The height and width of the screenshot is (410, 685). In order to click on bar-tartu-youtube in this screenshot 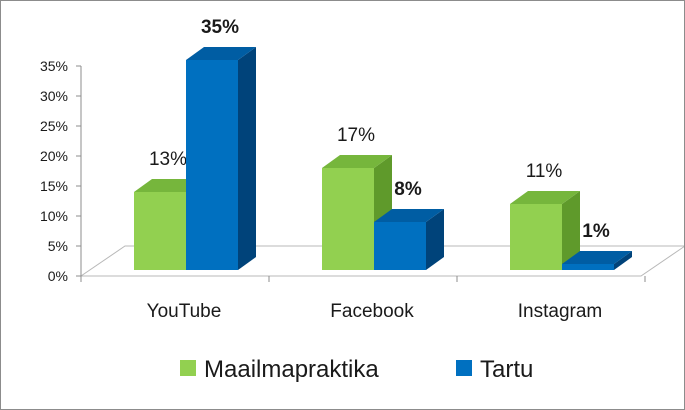, I will do `click(221, 158)`.